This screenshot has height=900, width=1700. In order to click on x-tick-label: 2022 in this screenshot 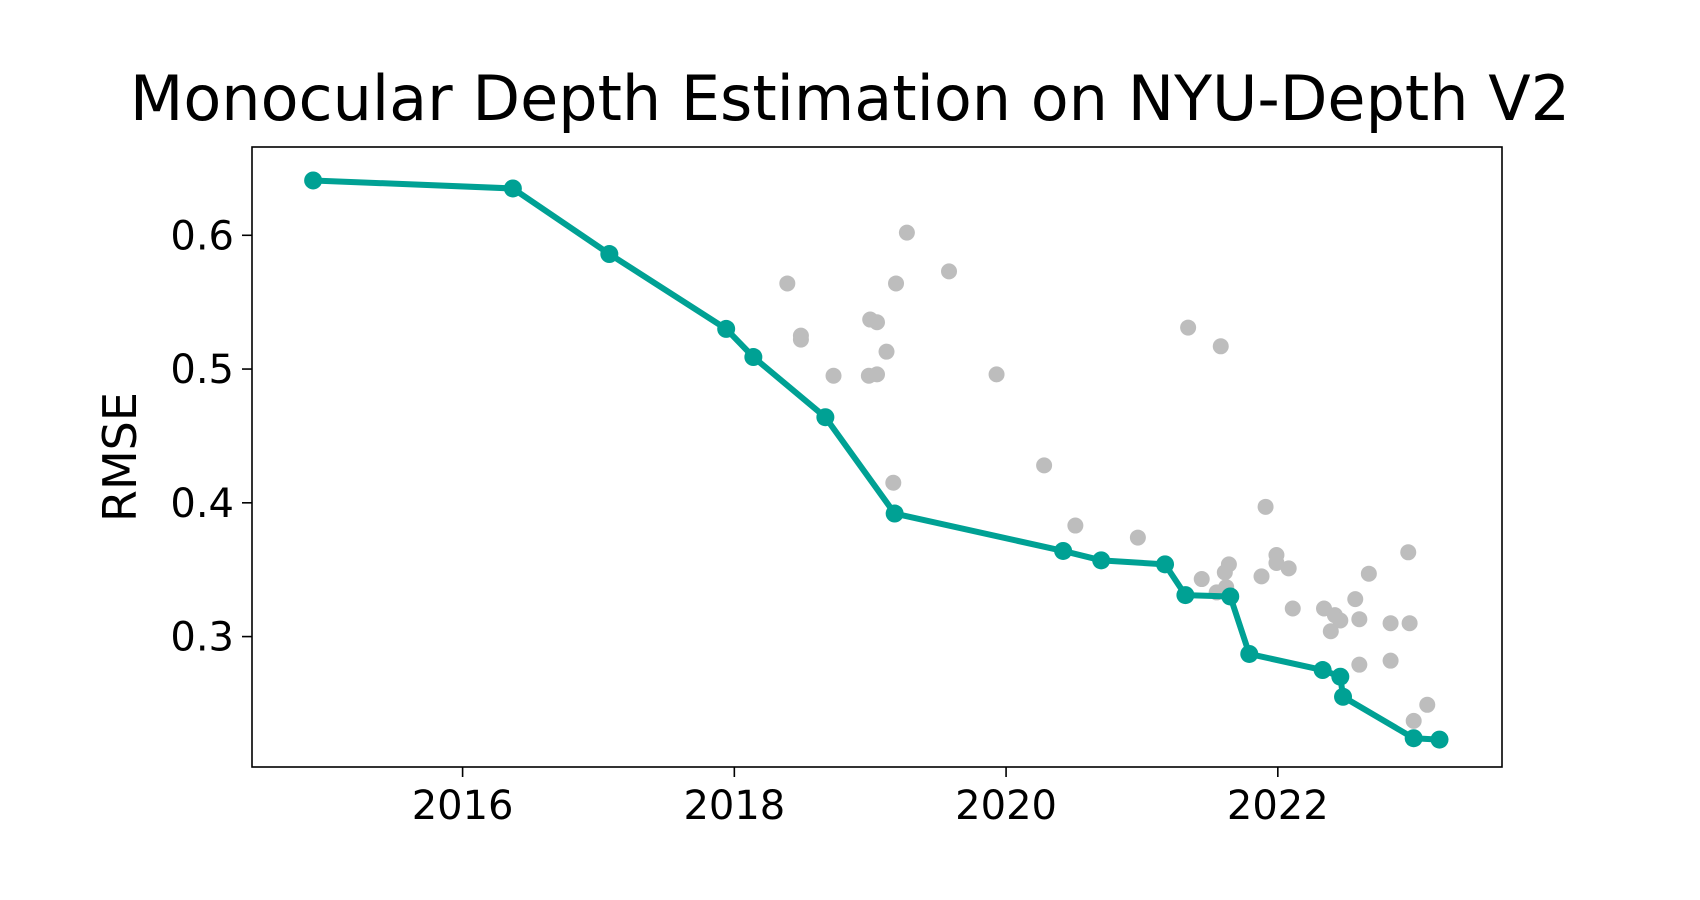, I will do `click(1278, 806)`.